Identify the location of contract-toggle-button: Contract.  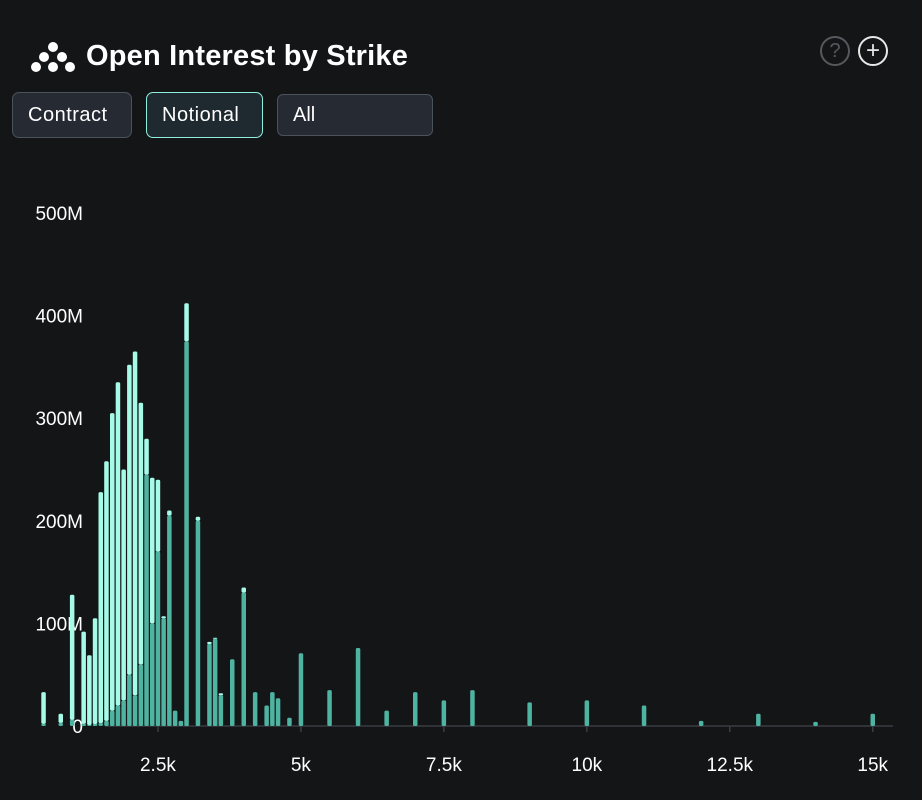
(72, 115).